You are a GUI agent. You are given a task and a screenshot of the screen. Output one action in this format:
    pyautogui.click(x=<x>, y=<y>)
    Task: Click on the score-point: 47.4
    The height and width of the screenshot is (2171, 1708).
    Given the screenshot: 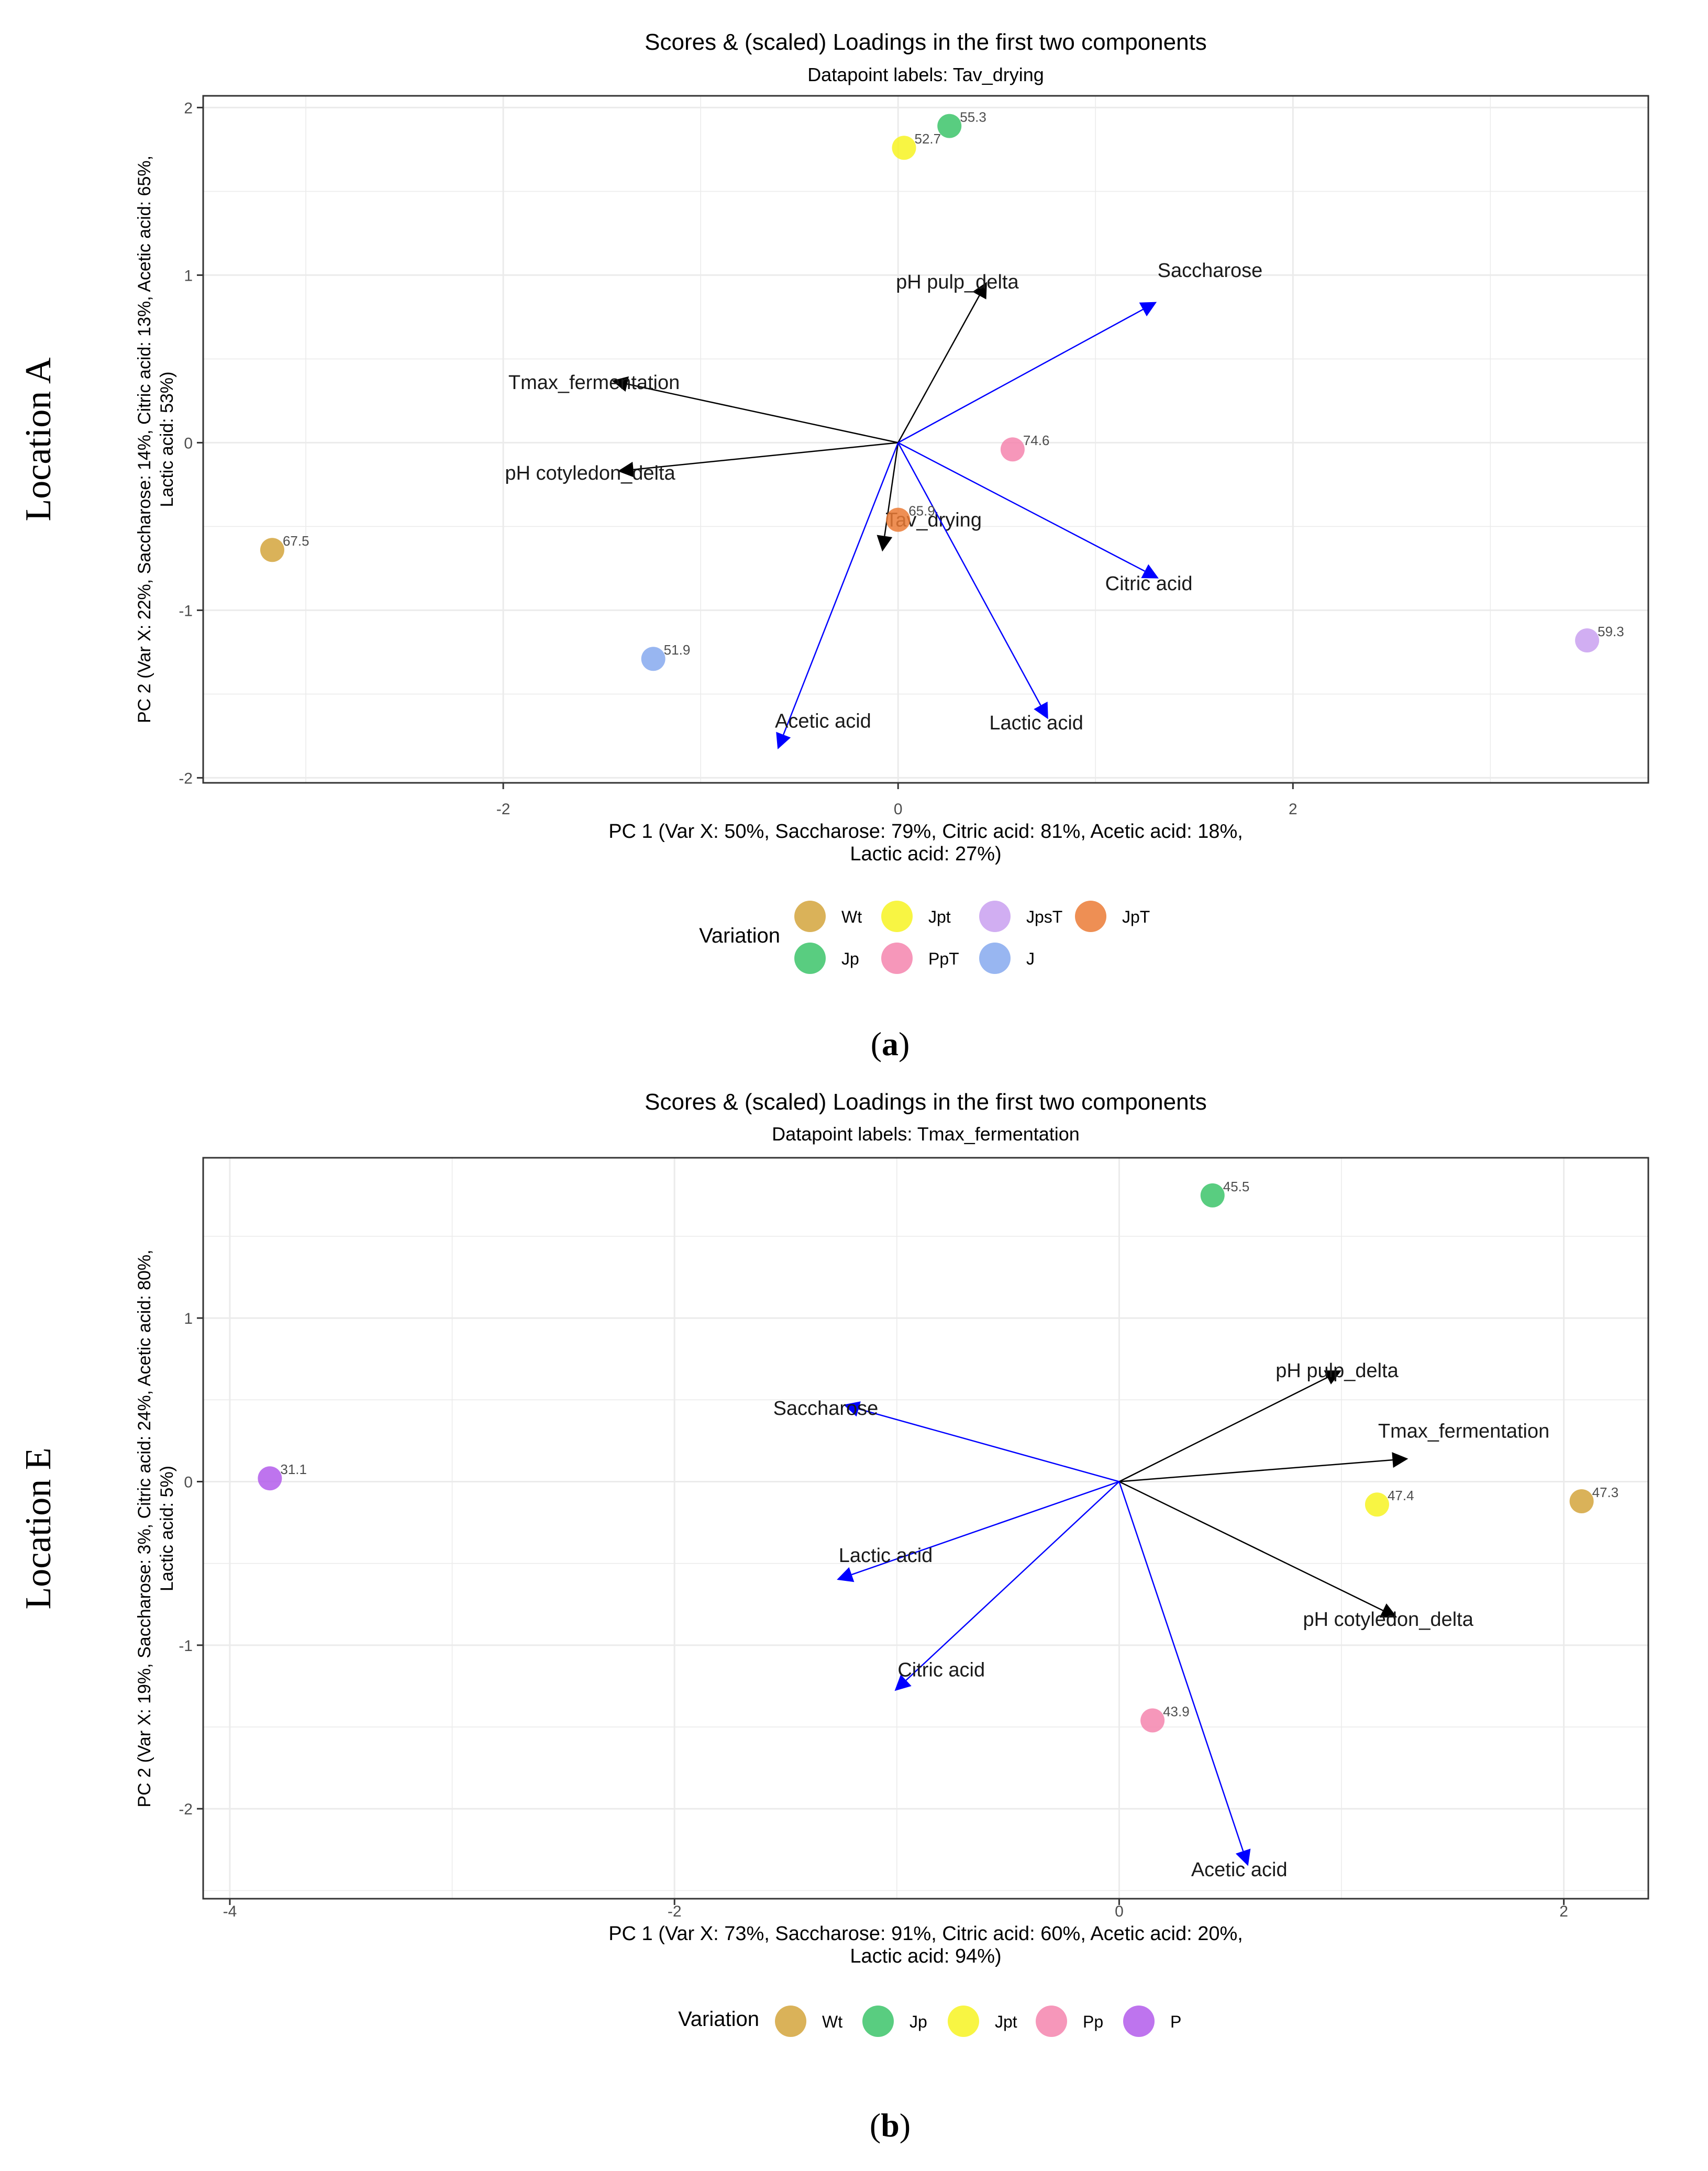 What is the action you would take?
    pyautogui.click(x=1389, y=1502)
    